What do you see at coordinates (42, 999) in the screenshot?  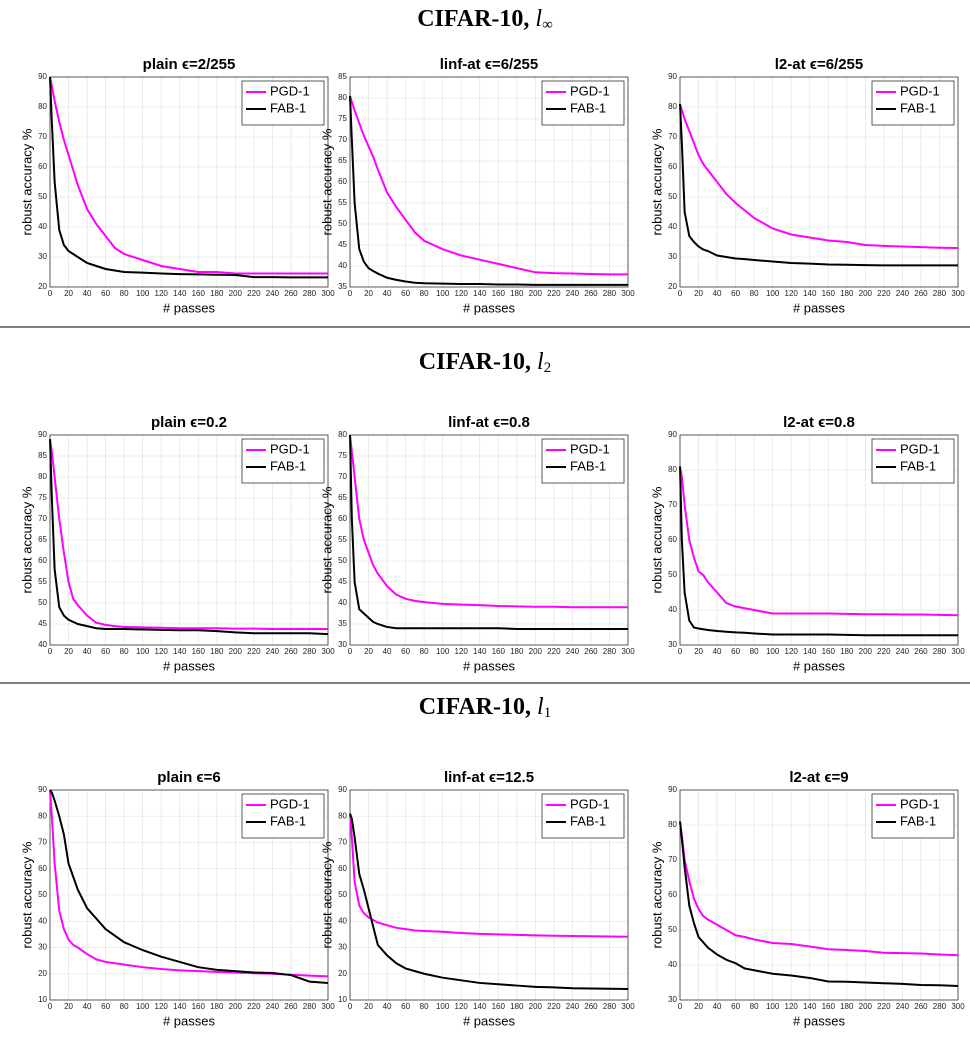 I see `y-tick-label: 10` at bounding box center [42, 999].